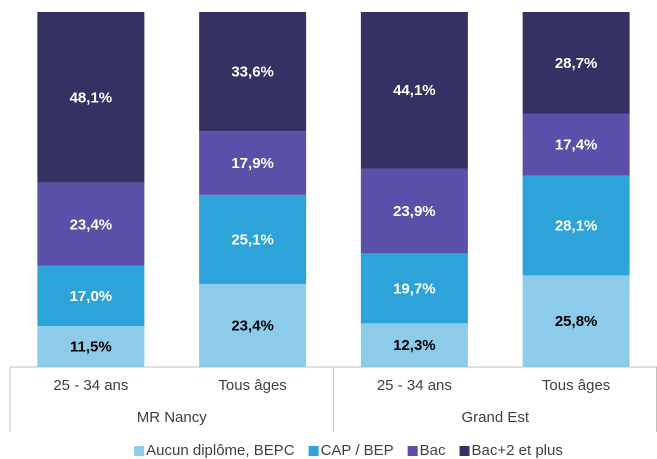  I want to click on value-label: 12,3%, so click(414, 345).